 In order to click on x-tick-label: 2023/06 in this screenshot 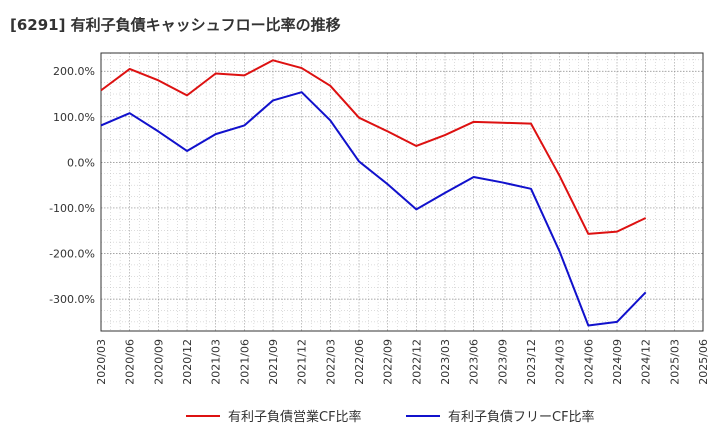, I will do `click(474, 362)`.